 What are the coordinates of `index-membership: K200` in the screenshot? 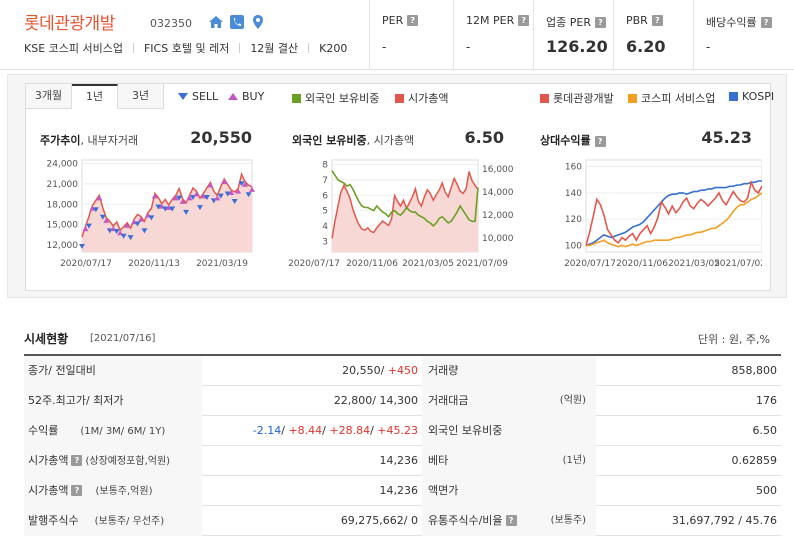 It's located at (333, 48).